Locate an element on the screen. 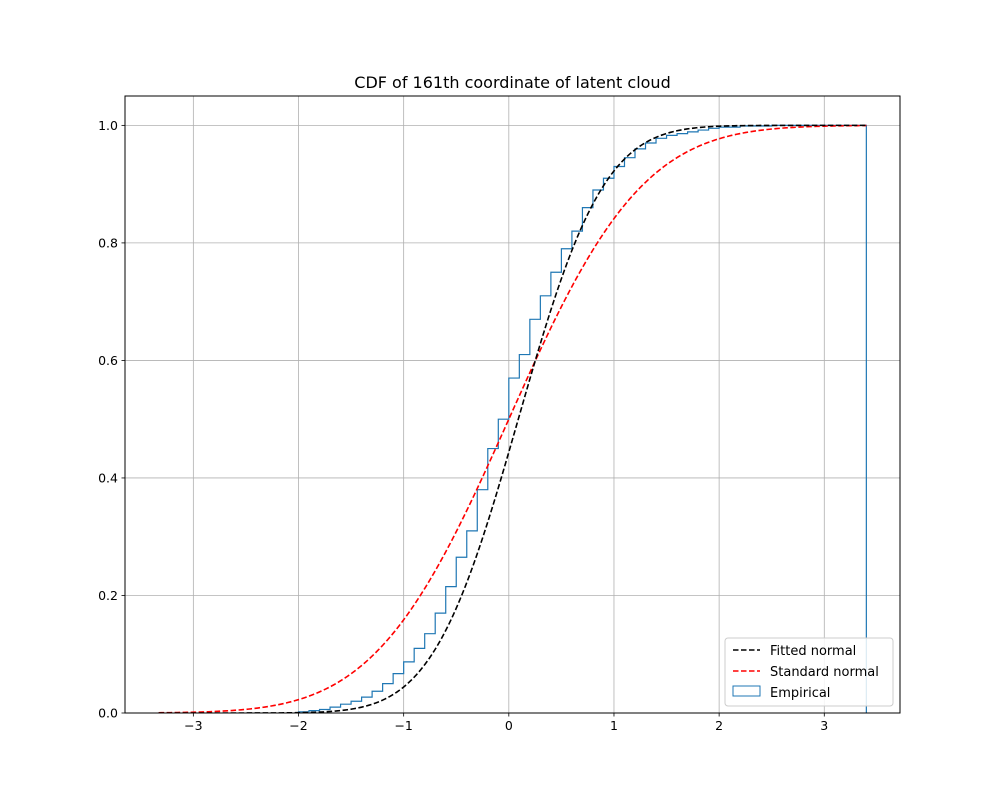 The width and height of the screenshot is (1000, 800). legend-box is located at coordinates (809, 672).